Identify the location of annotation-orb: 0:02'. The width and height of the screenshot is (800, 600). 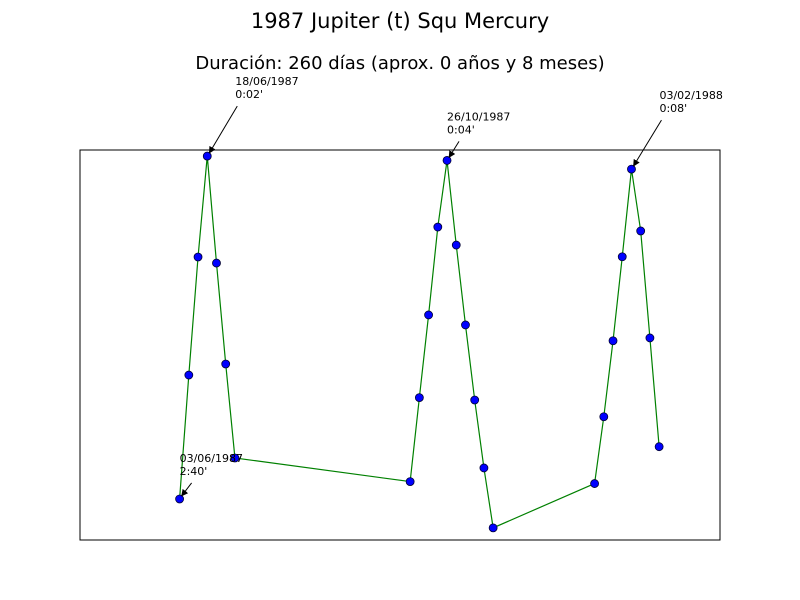
(249, 94).